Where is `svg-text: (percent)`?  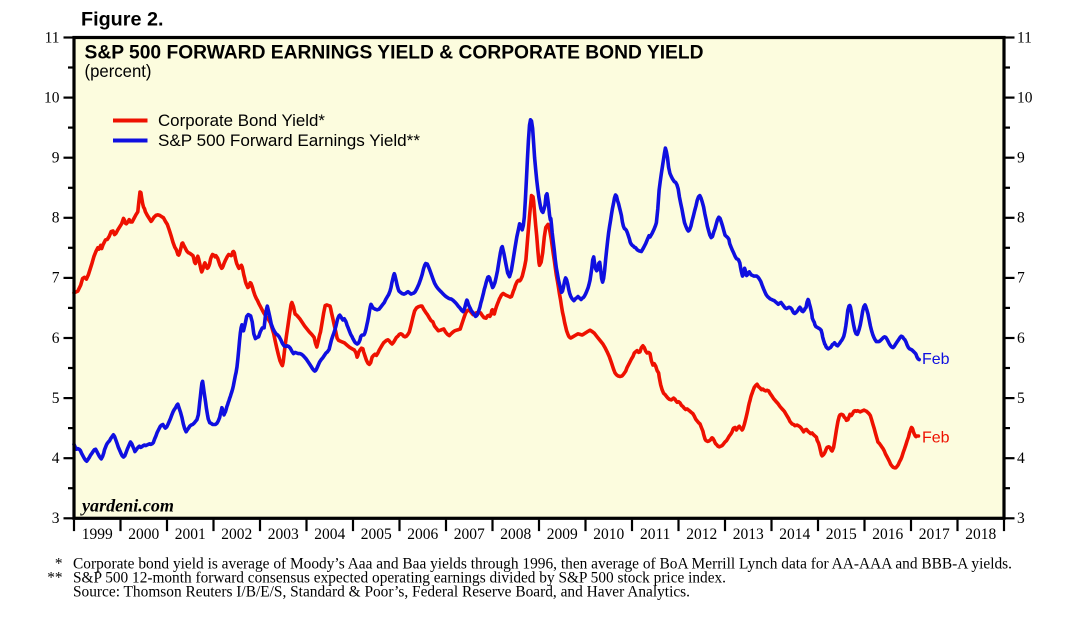
svg-text: (percent) is located at coordinates (118, 71).